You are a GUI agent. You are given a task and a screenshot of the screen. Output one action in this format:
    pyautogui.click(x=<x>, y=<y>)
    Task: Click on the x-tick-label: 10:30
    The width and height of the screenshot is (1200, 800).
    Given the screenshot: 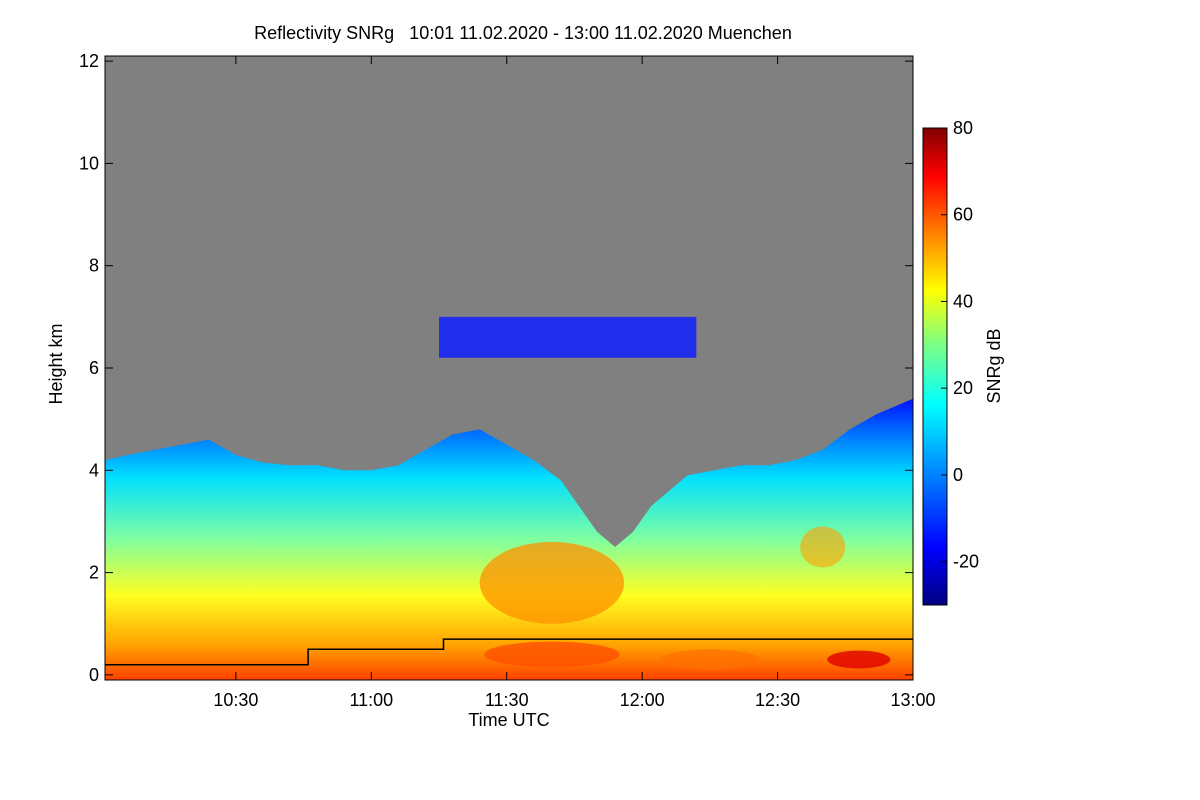 What is the action you would take?
    pyautogui.click(x=235, y=700)
    